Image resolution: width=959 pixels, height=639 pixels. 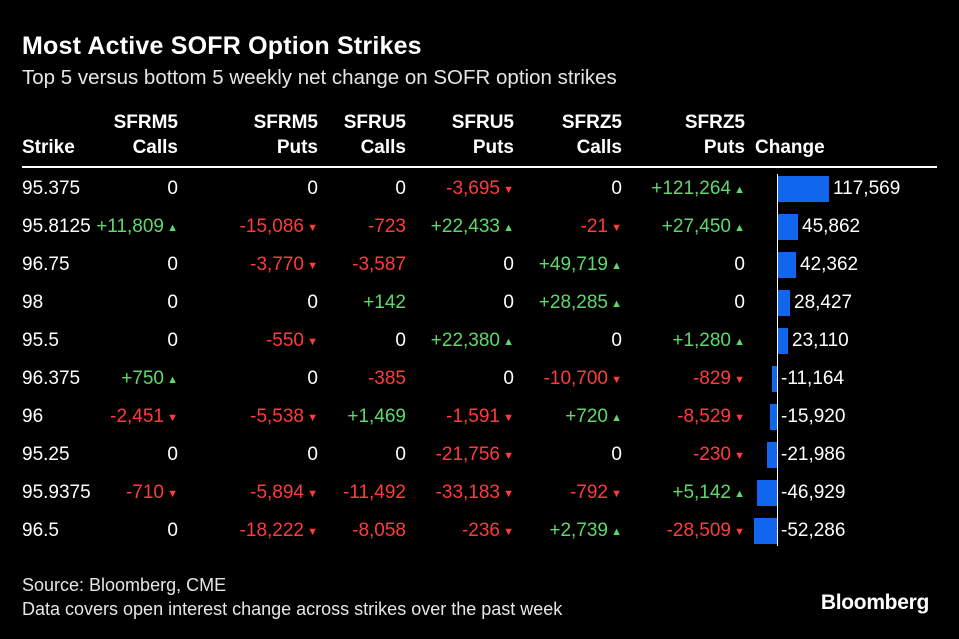 I want to click on value-cell: -829 ▼, so click(x=719, y=379).